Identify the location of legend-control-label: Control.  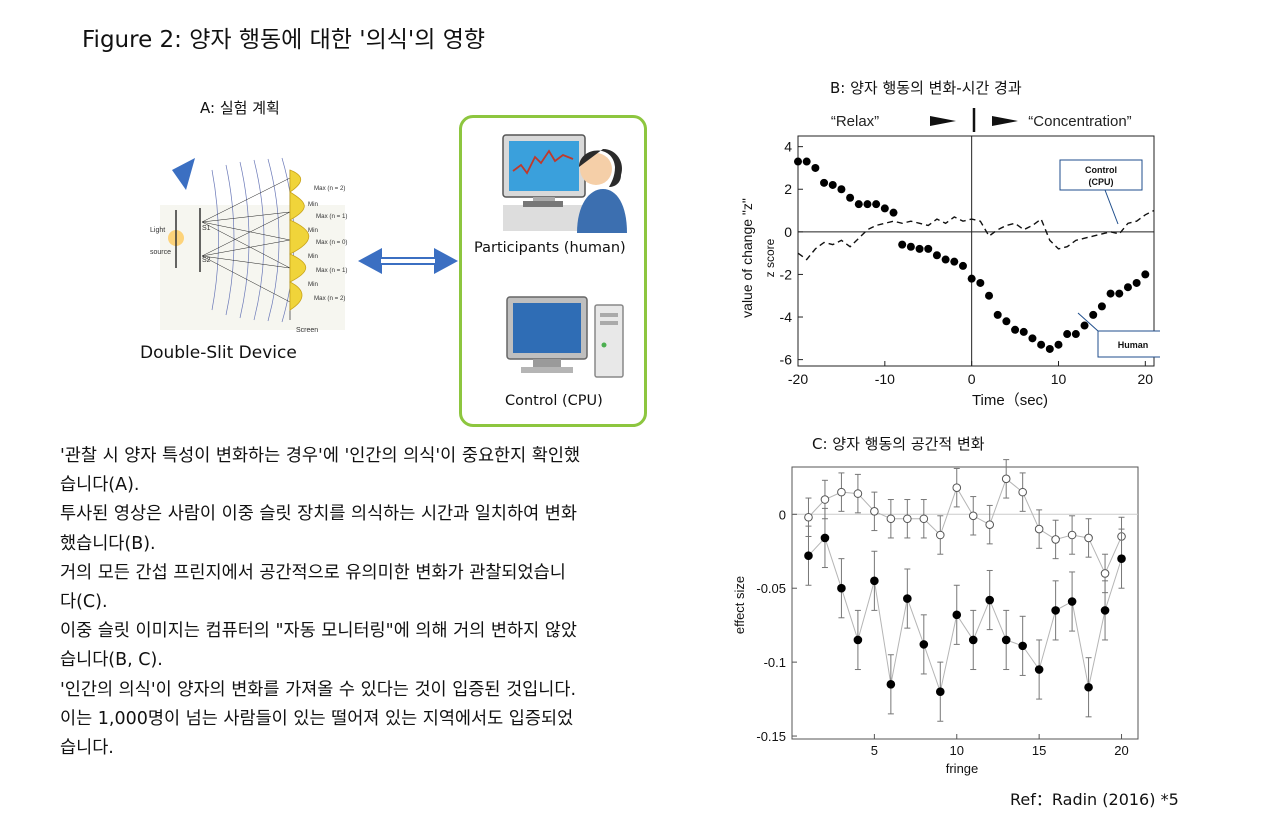
(1101, 170).